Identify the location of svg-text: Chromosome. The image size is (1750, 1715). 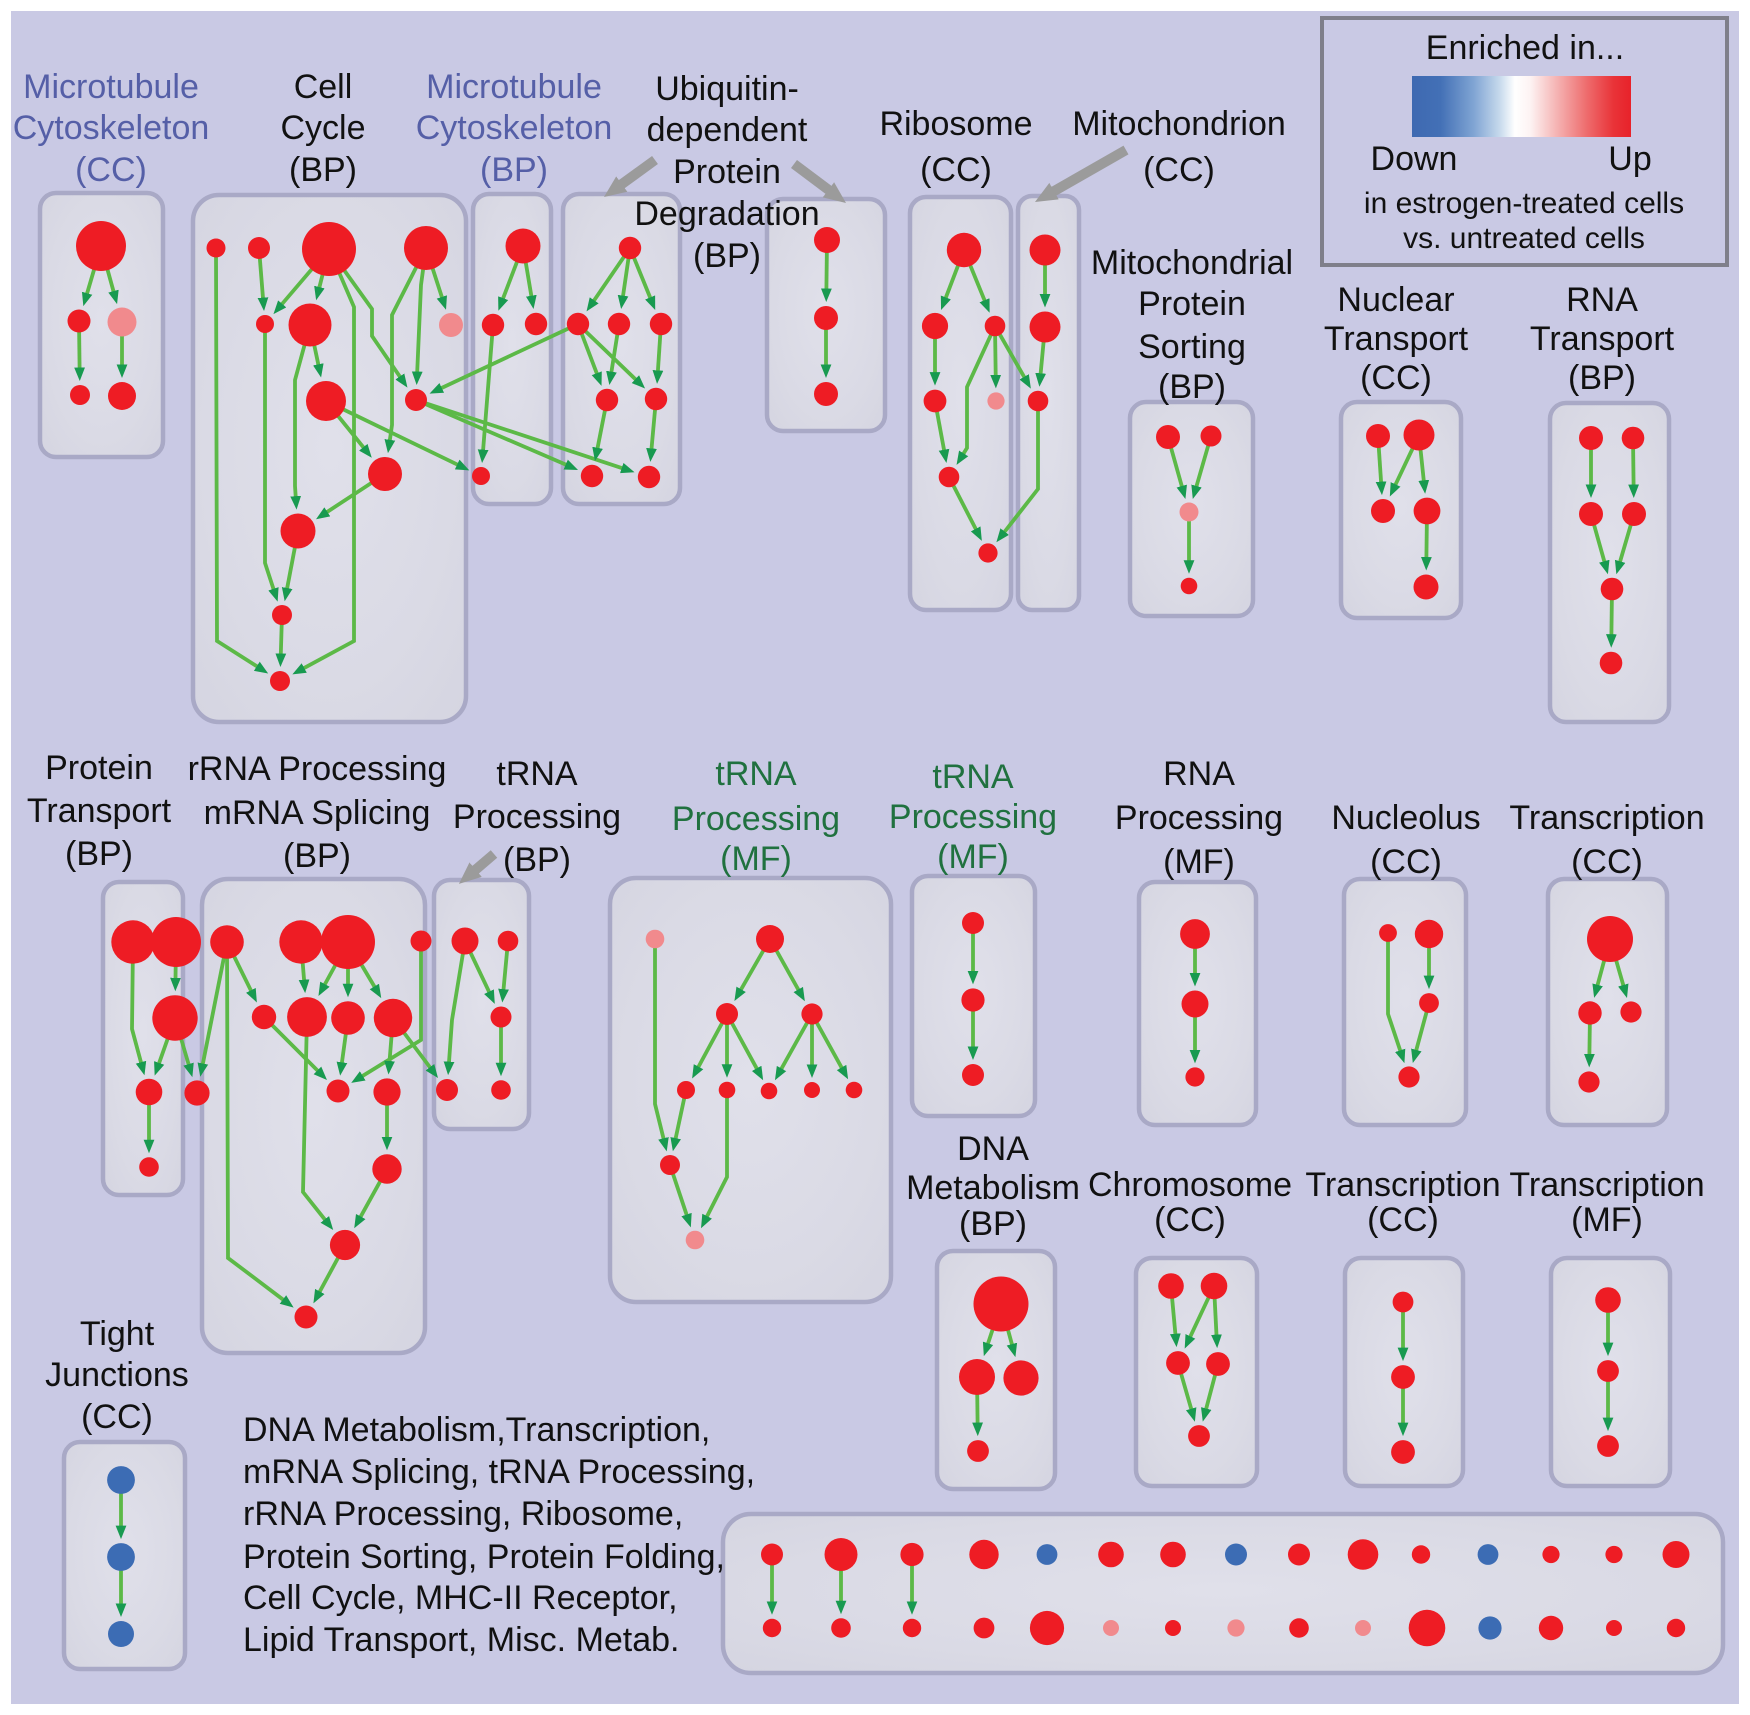
(1190, 1185).